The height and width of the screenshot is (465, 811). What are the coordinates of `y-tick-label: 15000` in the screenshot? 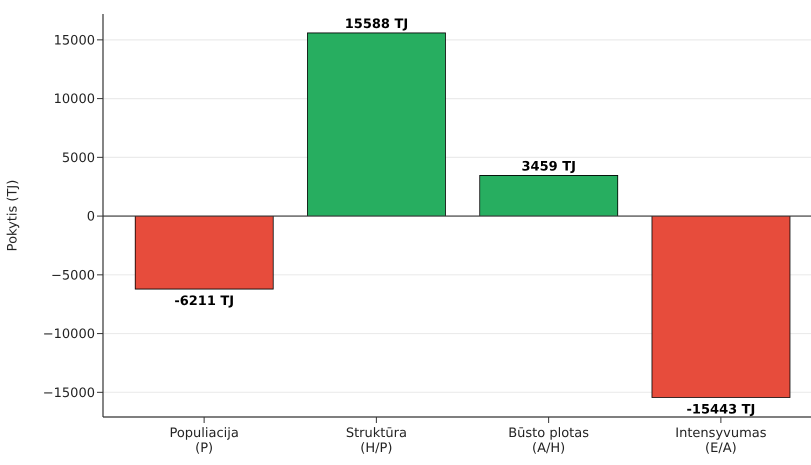 It's located at (74, 40).